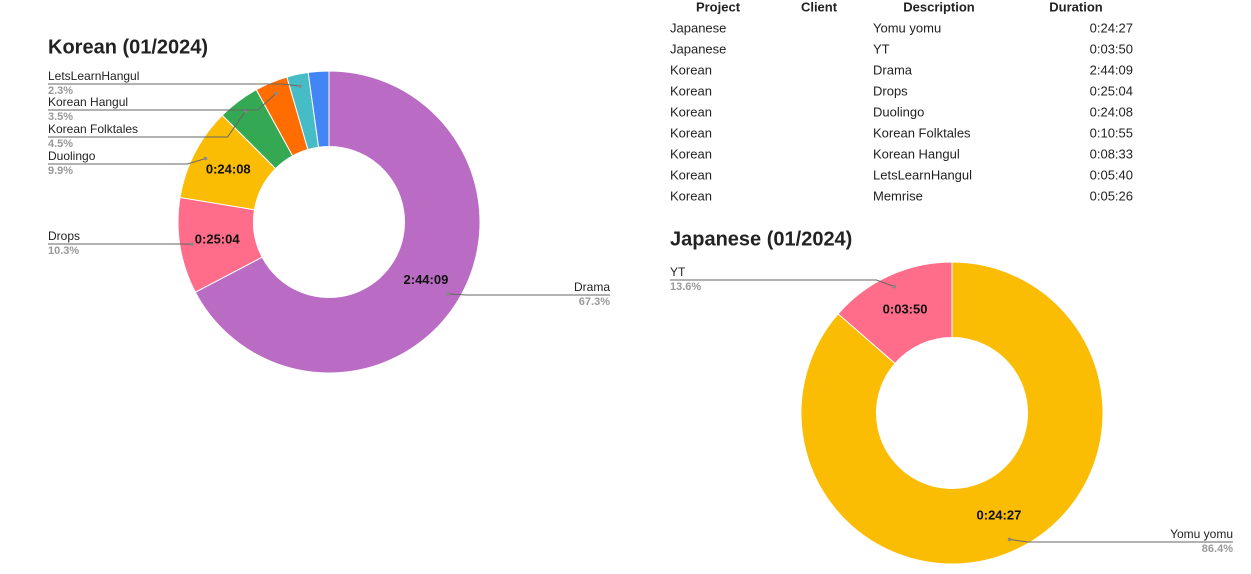 The width and height of the screenshot is (1251, 574). Describe the element at coordinates (678, 272) in the screenshot. I see `slice-label: YT` at that location.